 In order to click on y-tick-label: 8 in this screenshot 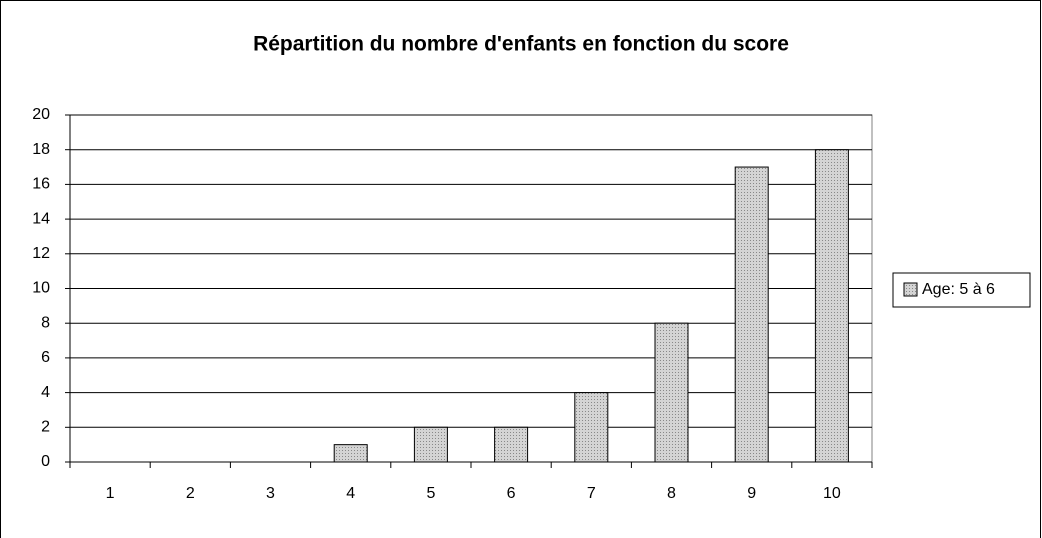, I will do `click(45, 322)`.